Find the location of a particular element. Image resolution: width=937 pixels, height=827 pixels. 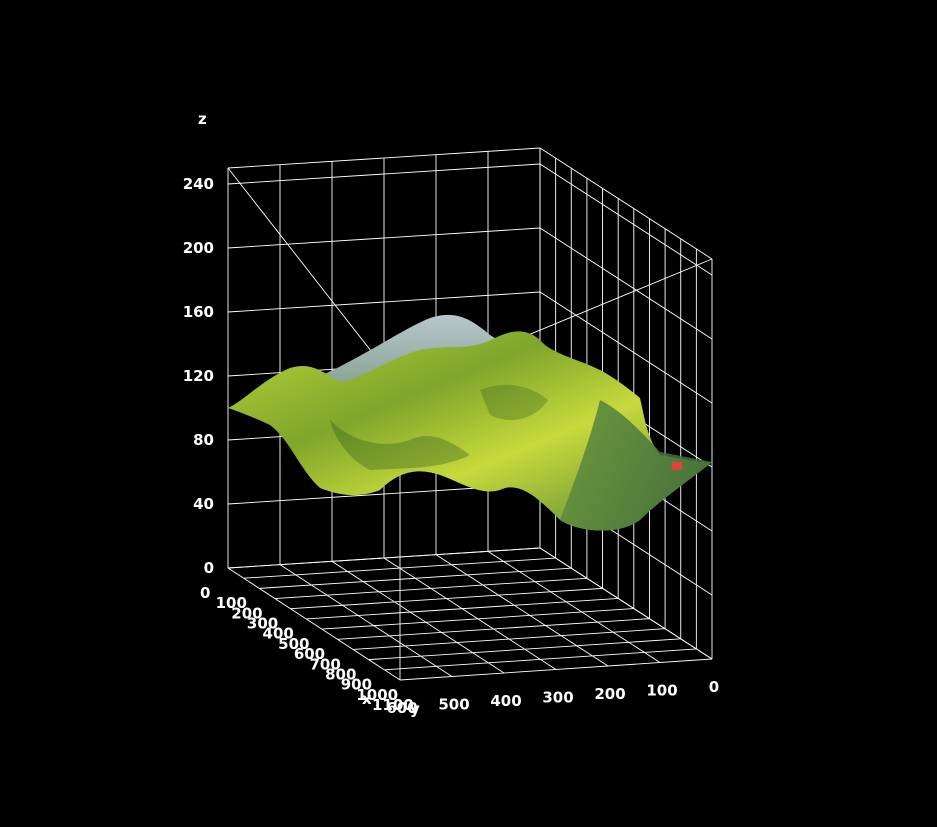

z-axis-label: z is located at coordinates (202, 119).